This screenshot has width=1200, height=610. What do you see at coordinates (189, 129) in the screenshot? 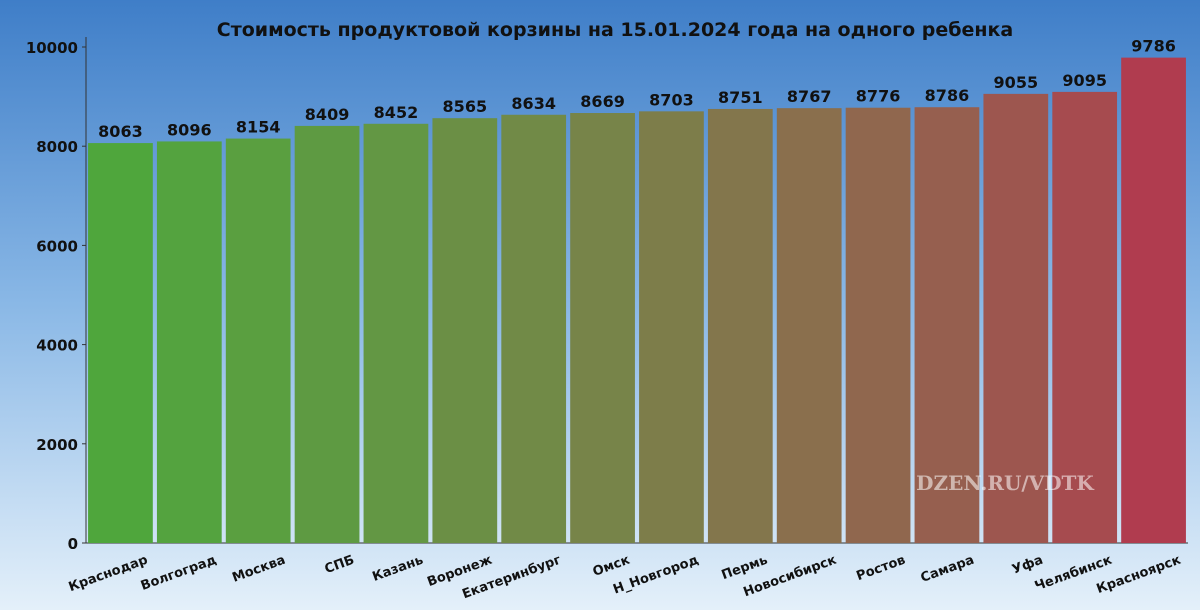
I see `value-label: 8096` at bounding box center [189, 129].